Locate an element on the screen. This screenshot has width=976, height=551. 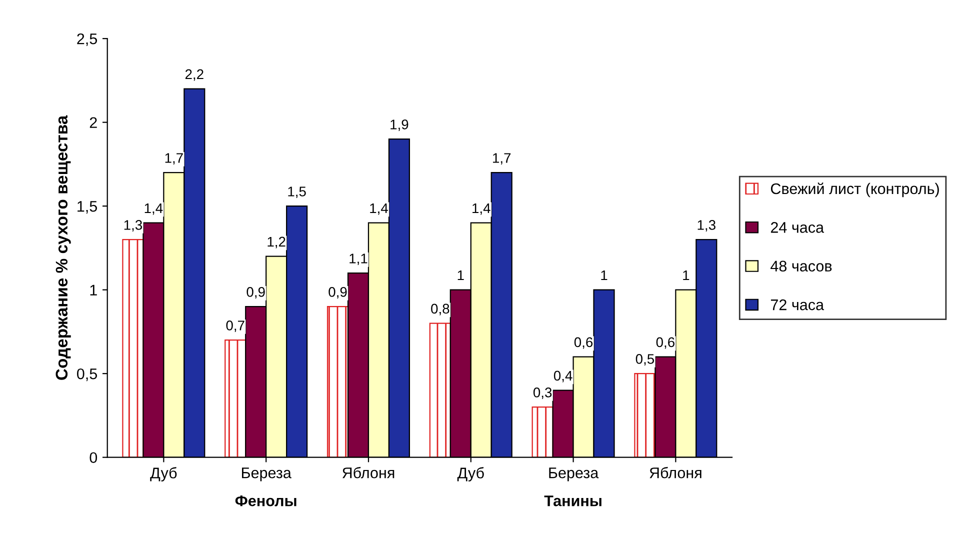
legend-label: 48 часов is located at coordinates (801, 266).